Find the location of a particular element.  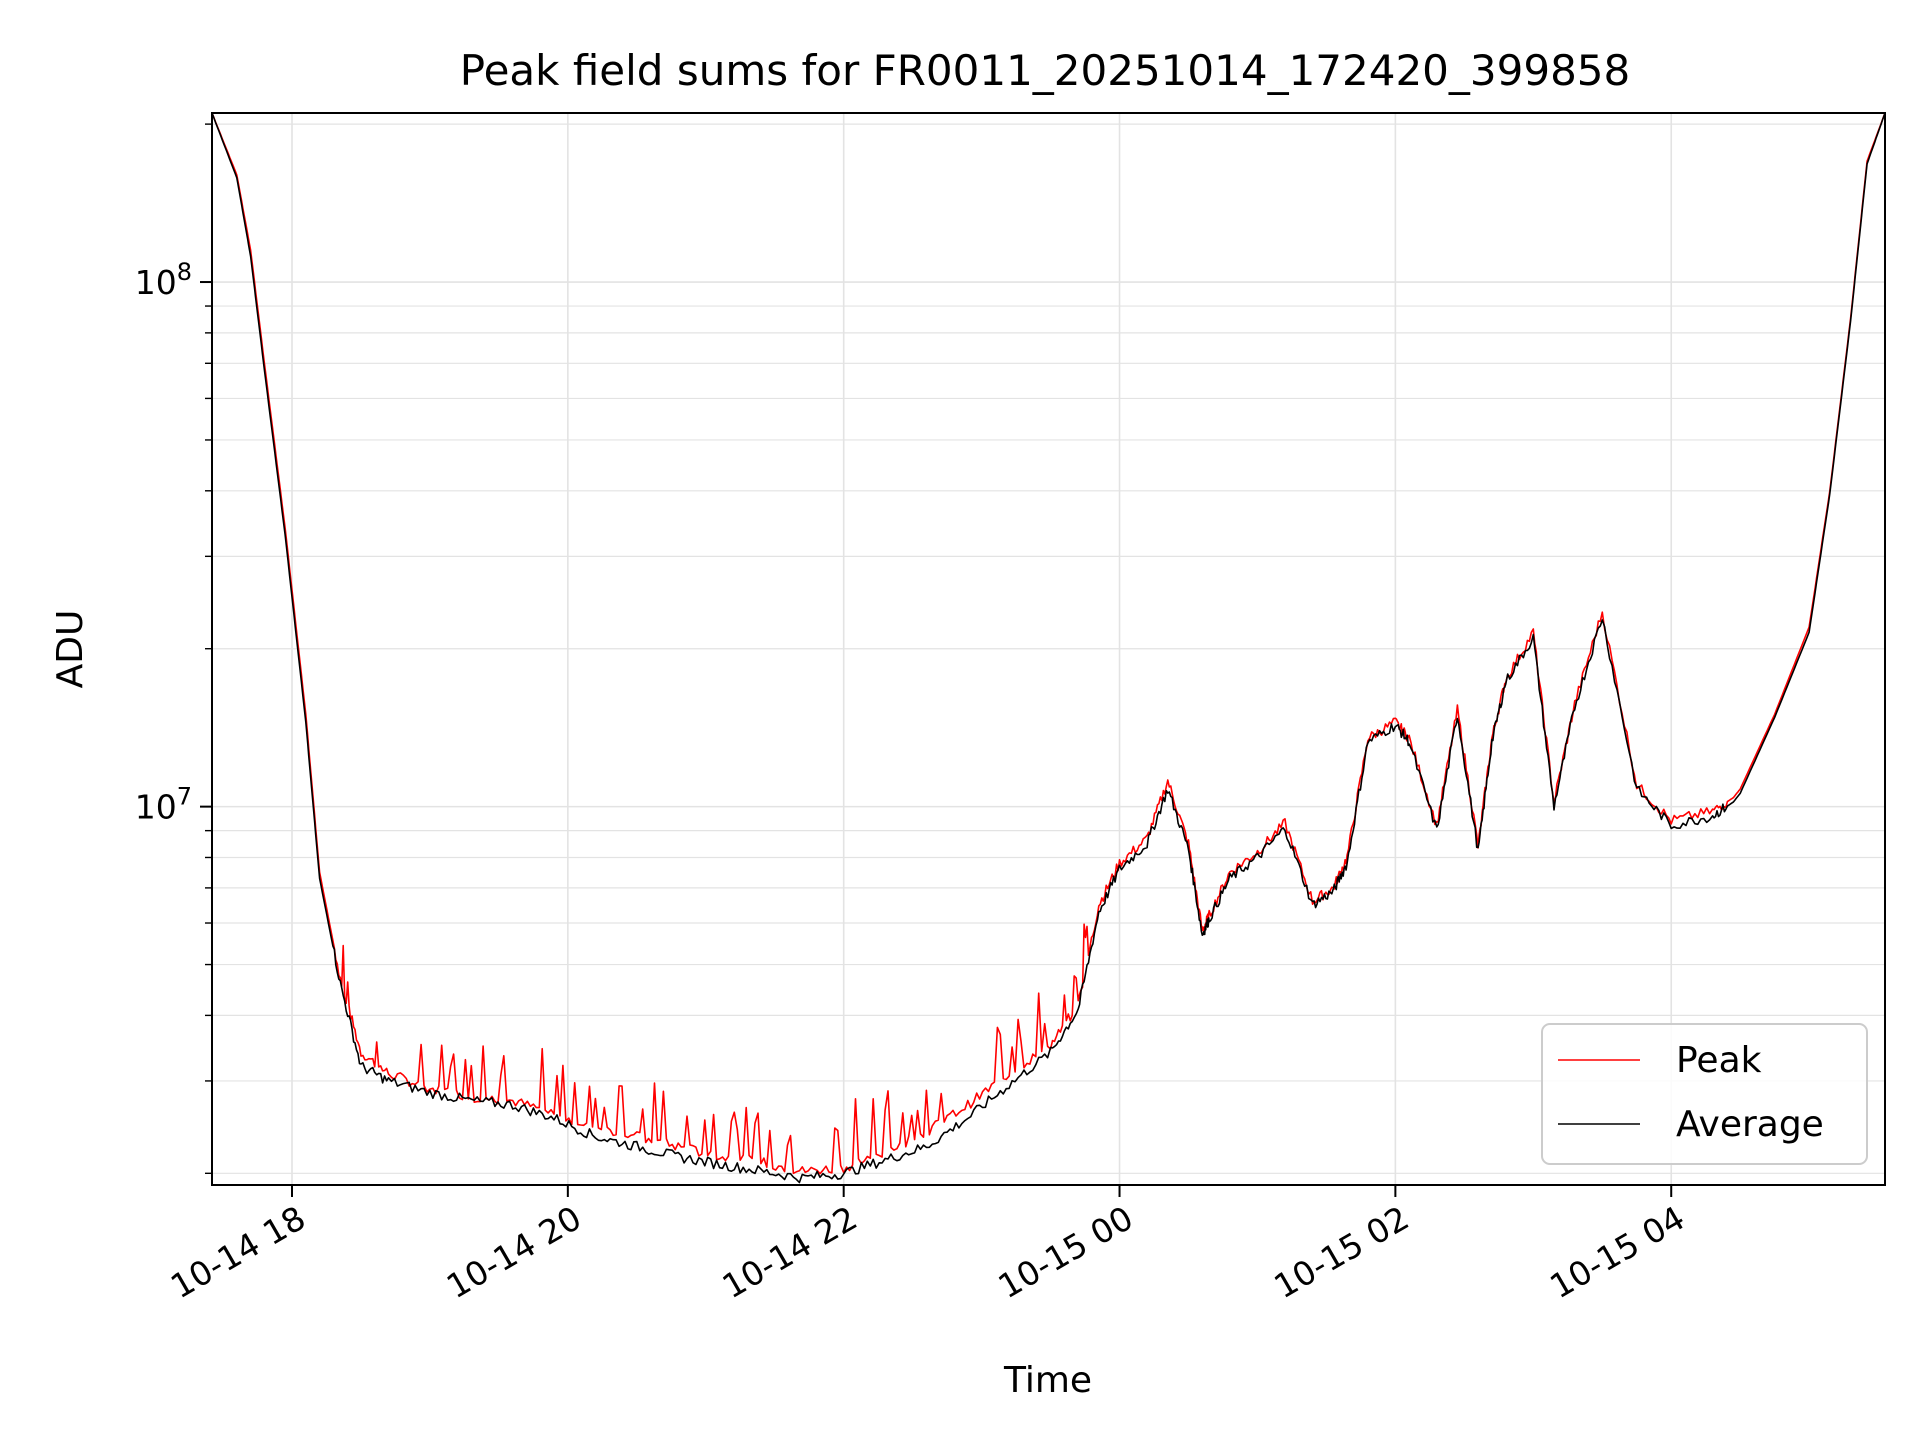

x-axis-label: Time is located at coordinates (1047, 1380).